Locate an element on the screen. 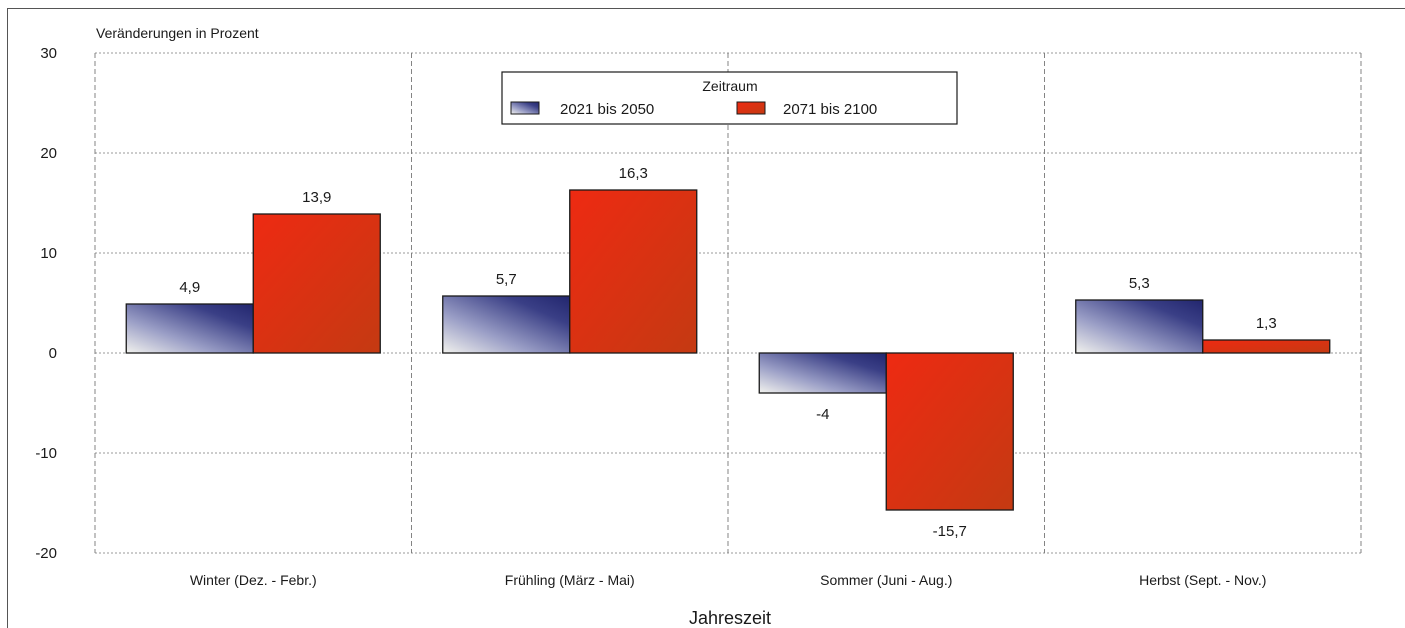 Image resolution: width=1405 pixels, height=628 pixels. y-tick-label: 0 is located at coordinates (53, 353).